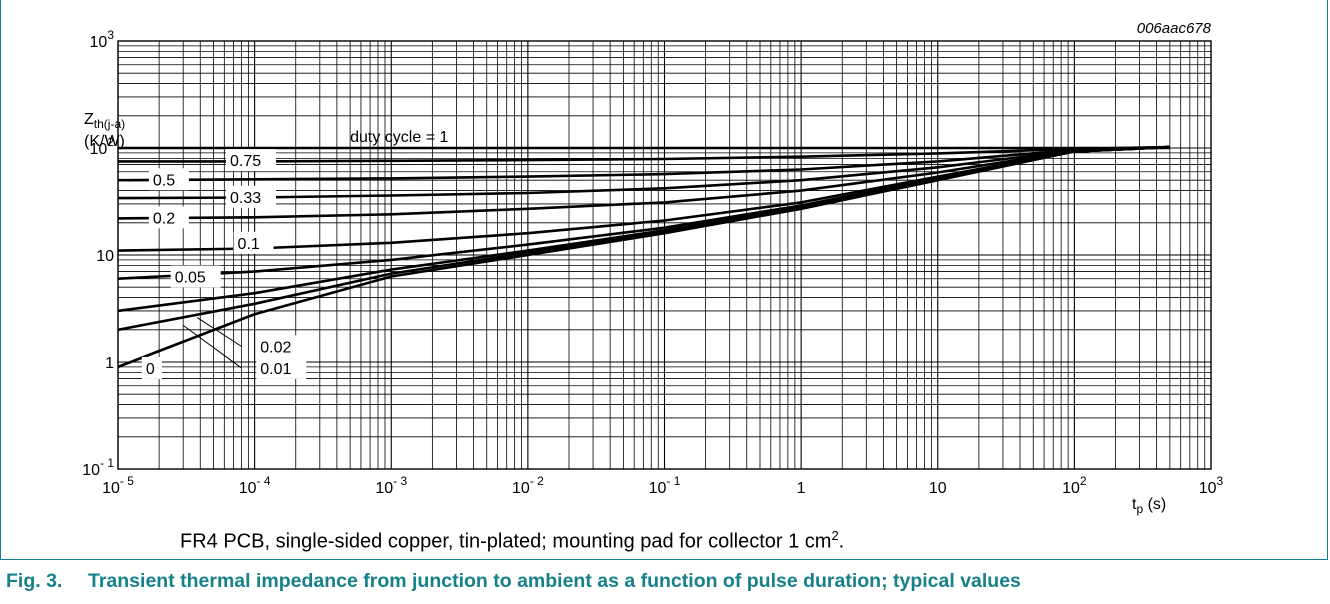 Image resolution: width=1330 pixels, height=604 pixels. I want to click on footnote-superscript: 2, so click(835, 535).